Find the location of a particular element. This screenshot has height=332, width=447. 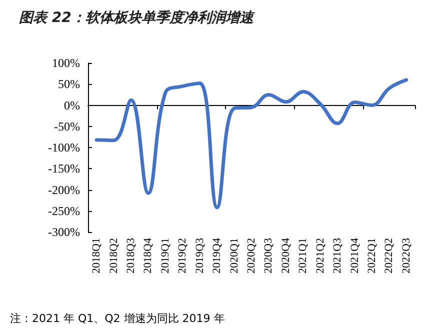

y-tick-label: -250% is located at coordinates (64, 211).